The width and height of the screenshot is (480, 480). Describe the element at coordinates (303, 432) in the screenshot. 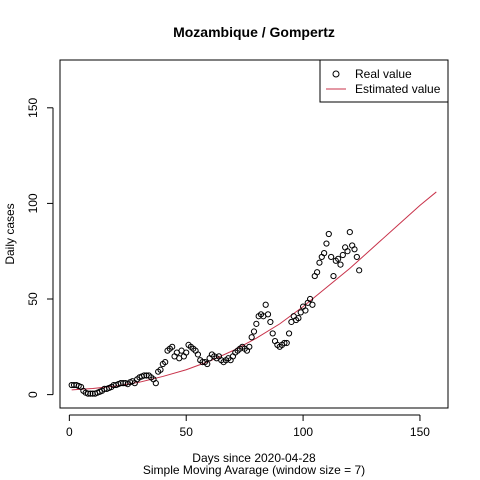

I see `x-tick-label: 100` at that location.